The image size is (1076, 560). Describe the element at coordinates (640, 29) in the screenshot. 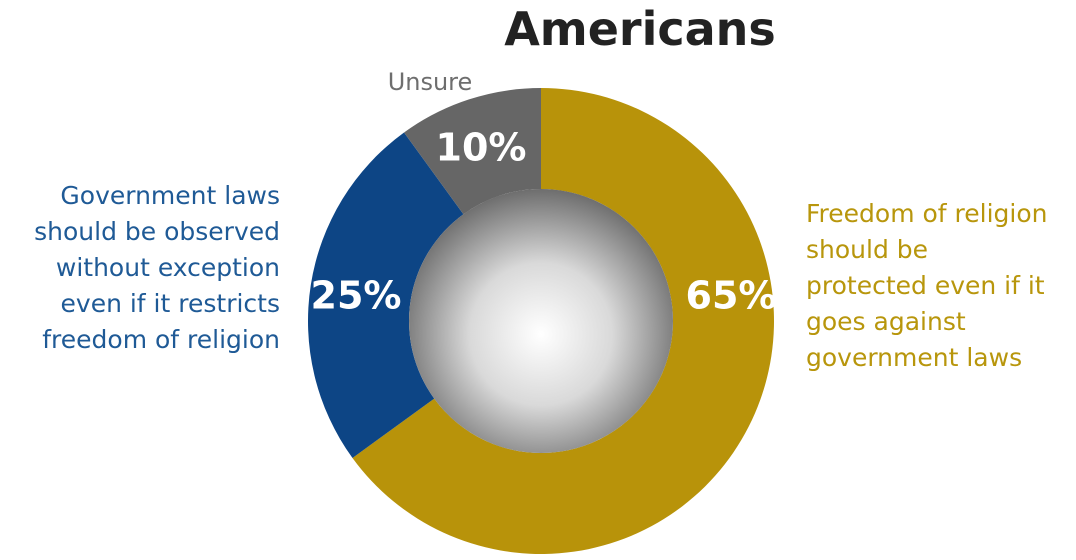

I see `chart-title: Americans` at that location.